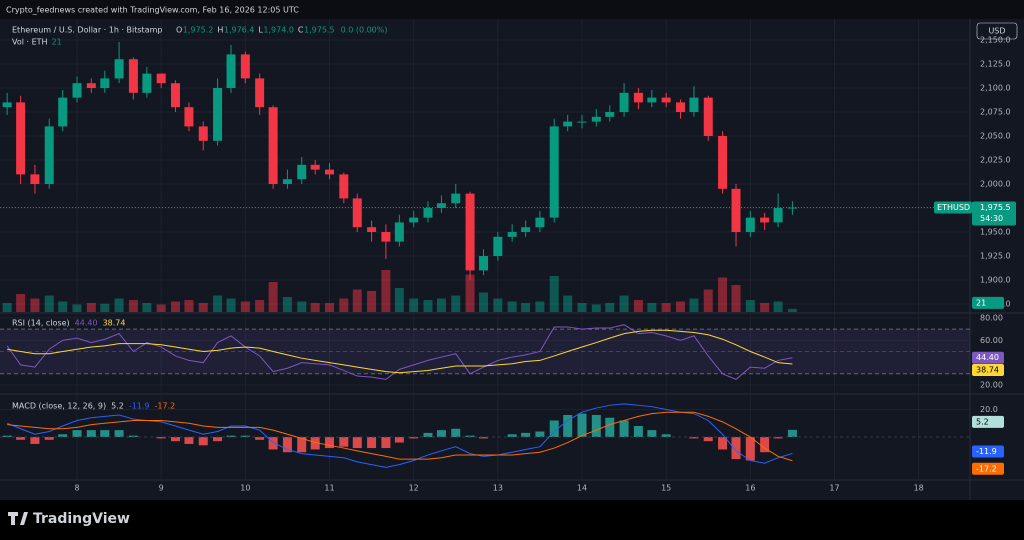 The image size is (1024, 540). Describe the element at coordinates (319, 30) in the screenshot. I see `ohlc-value: 1,975.5` at that location.